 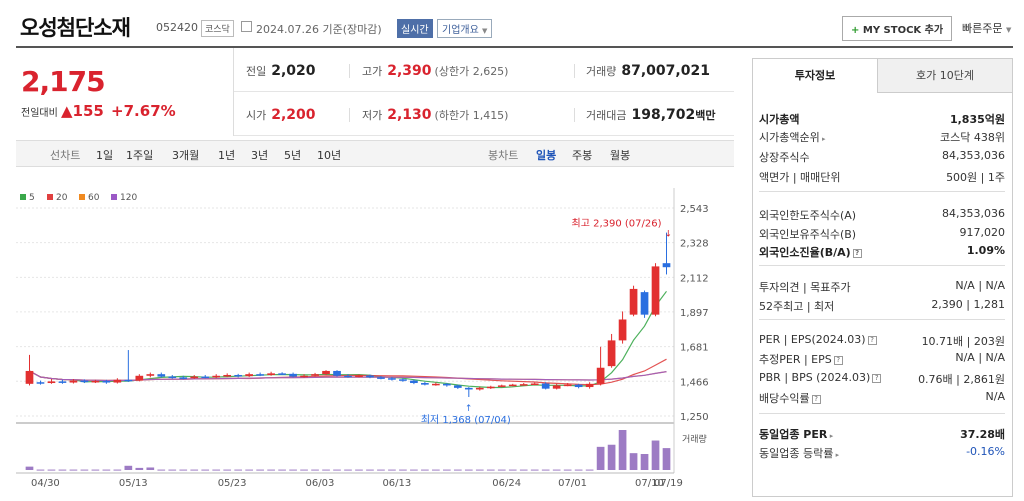 I want to click on info-value: 2,390 | 1,281, so click(x=968, y=304).